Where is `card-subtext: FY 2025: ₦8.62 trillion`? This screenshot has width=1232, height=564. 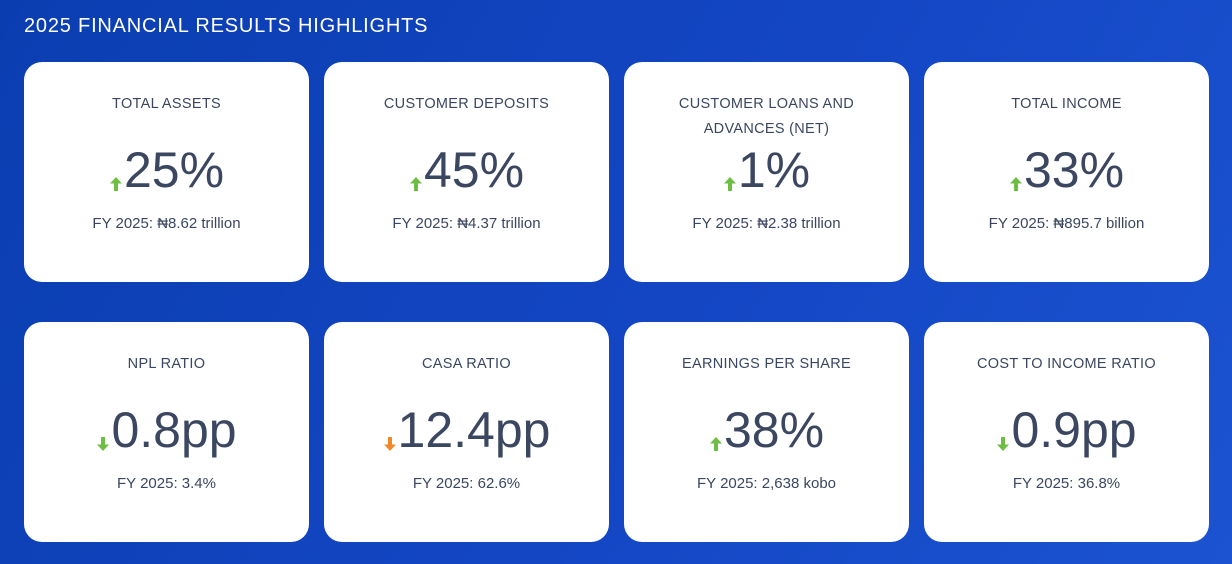 card-subtext: FY 2025: ₦8.62 trillion is located at coordinates (166, 223).